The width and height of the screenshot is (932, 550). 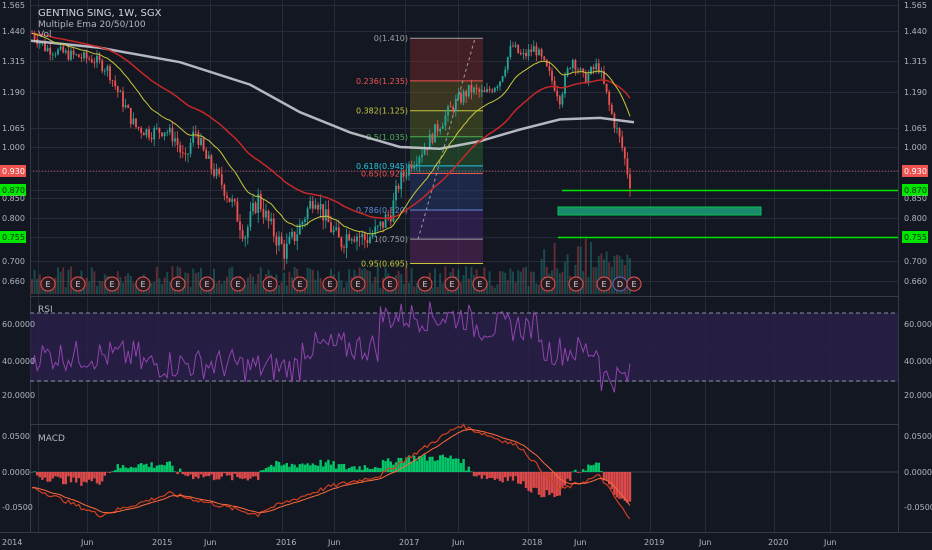 I want to click on price-tick-label: 0.660, so click(x=915, y=281).